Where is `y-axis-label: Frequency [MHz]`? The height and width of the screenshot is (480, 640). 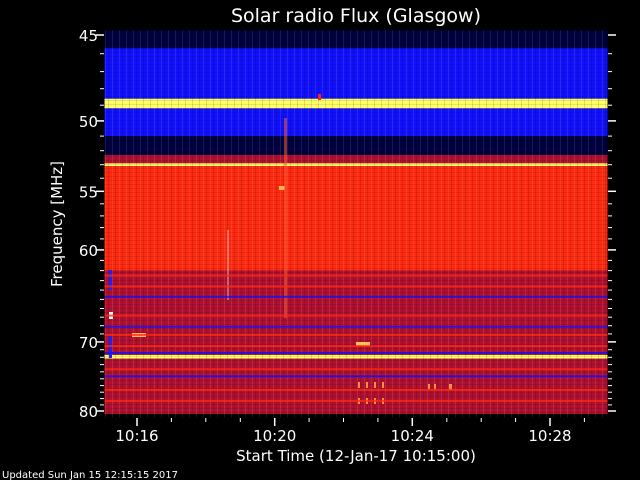 y-axis-label: Frequency [MHz] is located at coordinates (57, 224).